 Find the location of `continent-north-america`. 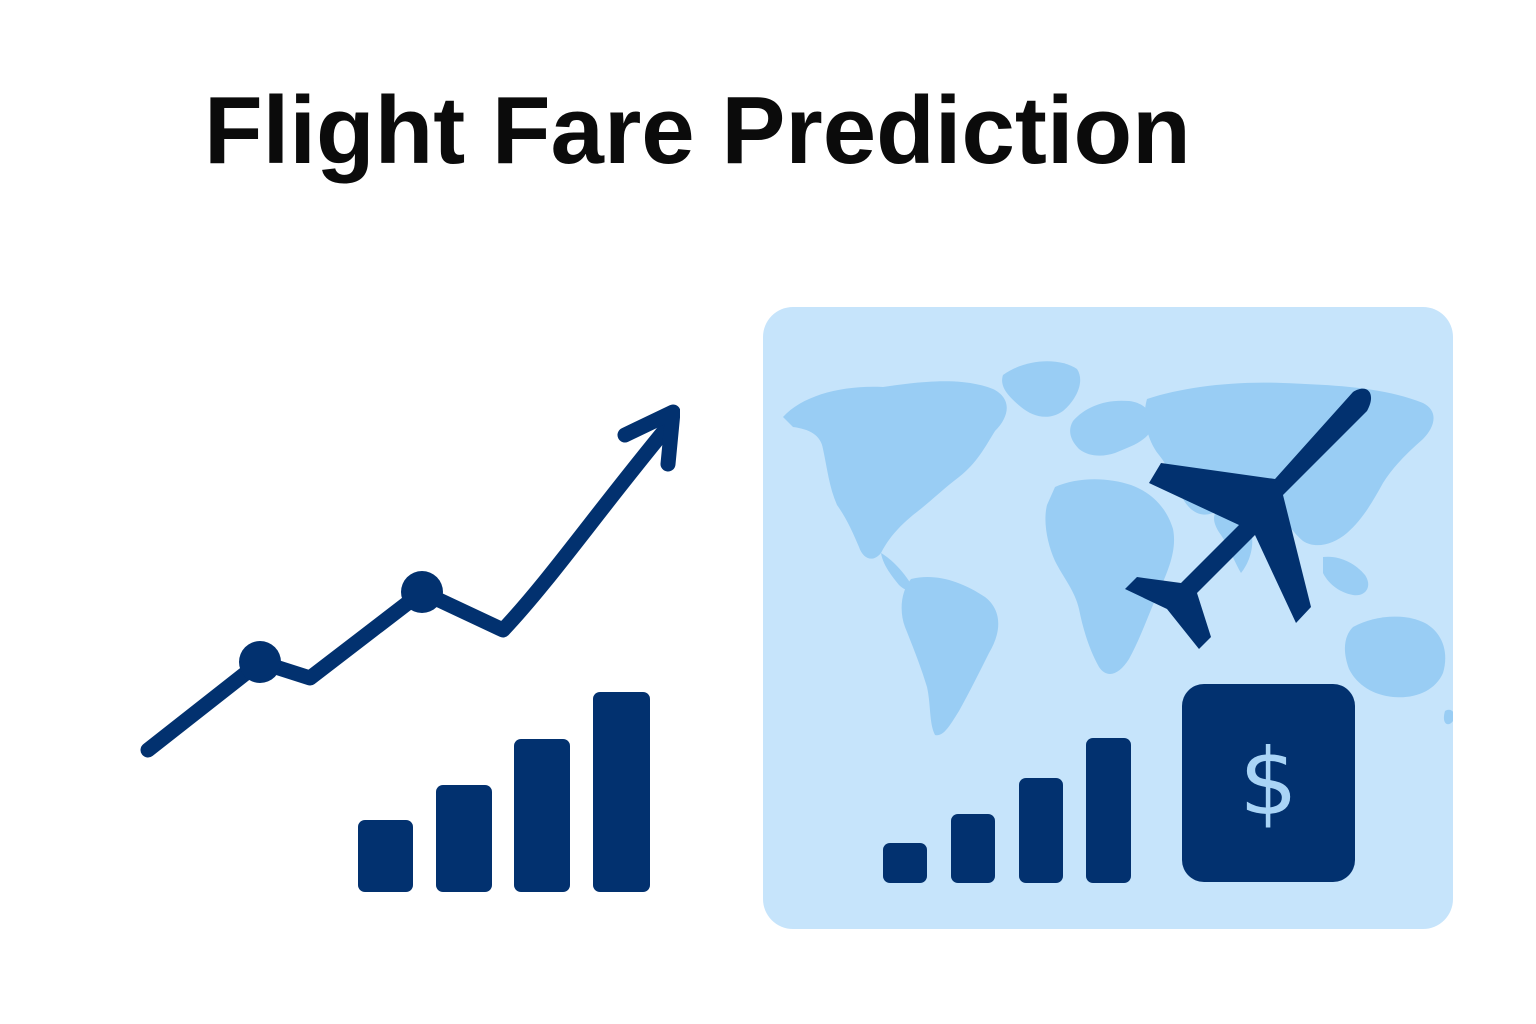

continent-north-america is located at coordinates (895, 470).